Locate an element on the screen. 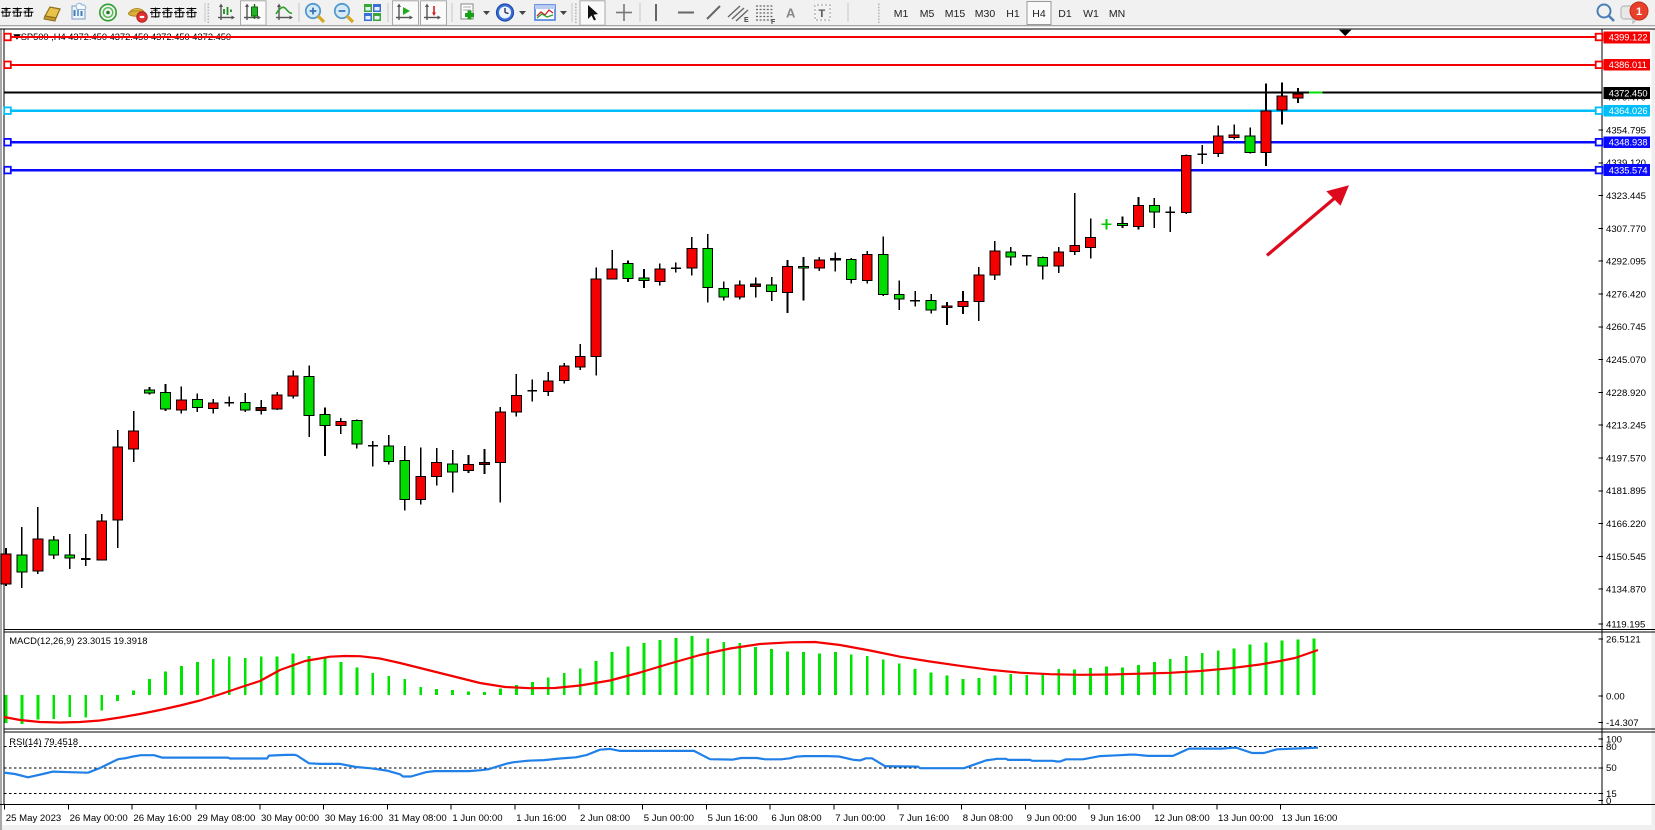 This screenshot has height=830, width=1655. svg-text: 4372.450 is located at coordinates (1628, 93).